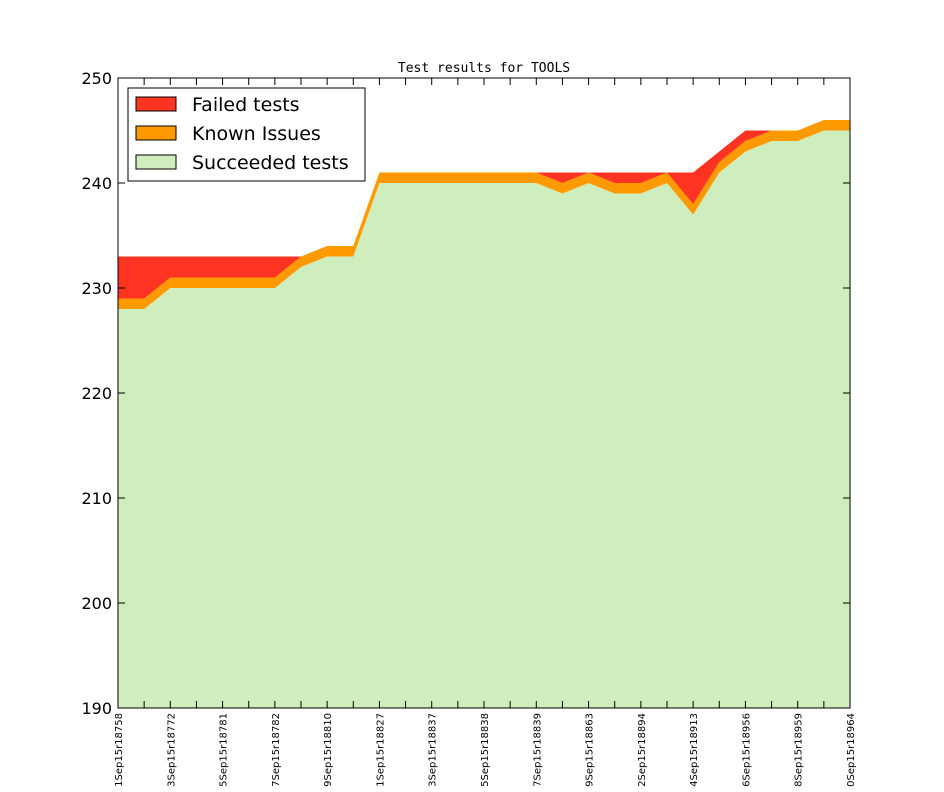  Describe the element at coordinates (96, 498) in the screenshot. I see `y-tick-label: 210` at that location.